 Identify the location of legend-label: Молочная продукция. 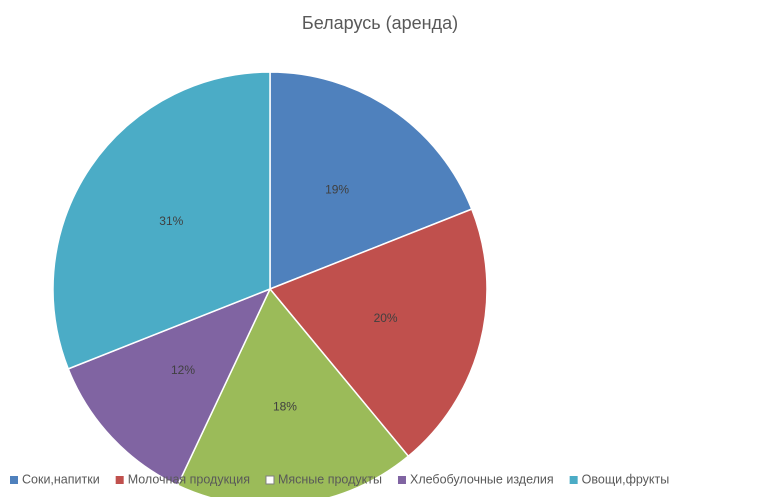
(189, 479).